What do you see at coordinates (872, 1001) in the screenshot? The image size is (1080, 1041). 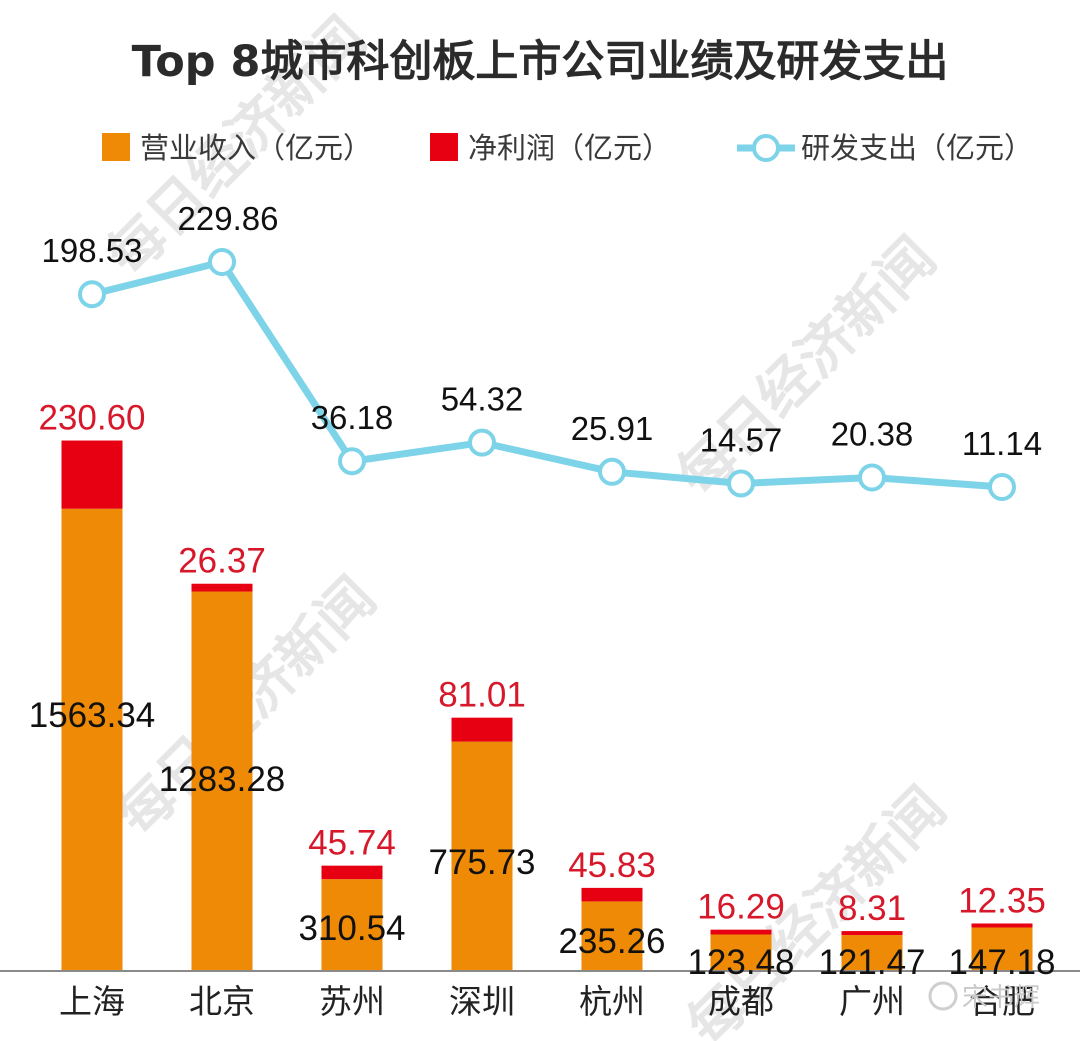 I see `category-label: 广州` at bounding box center [872, 1001].